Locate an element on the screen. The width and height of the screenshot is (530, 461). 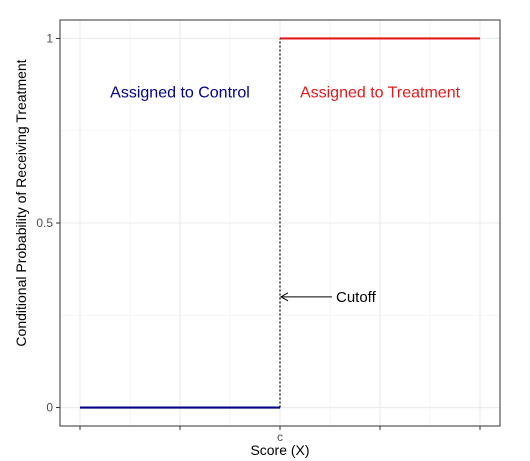
cutoff-arrow-head is located at coordinates (284, 297).